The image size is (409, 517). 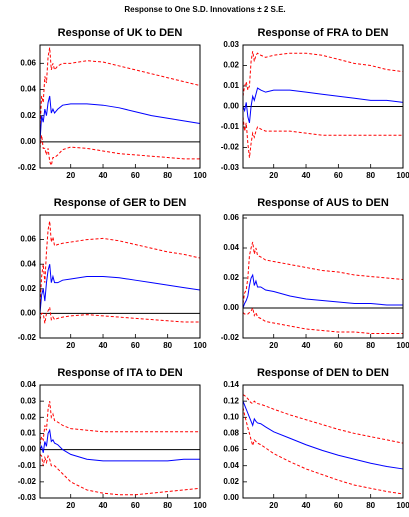 What do you see at coordinates (231, 433) in the screenshot?
I see `y-tick-label: 0.08` at bounding box center [231, 433].